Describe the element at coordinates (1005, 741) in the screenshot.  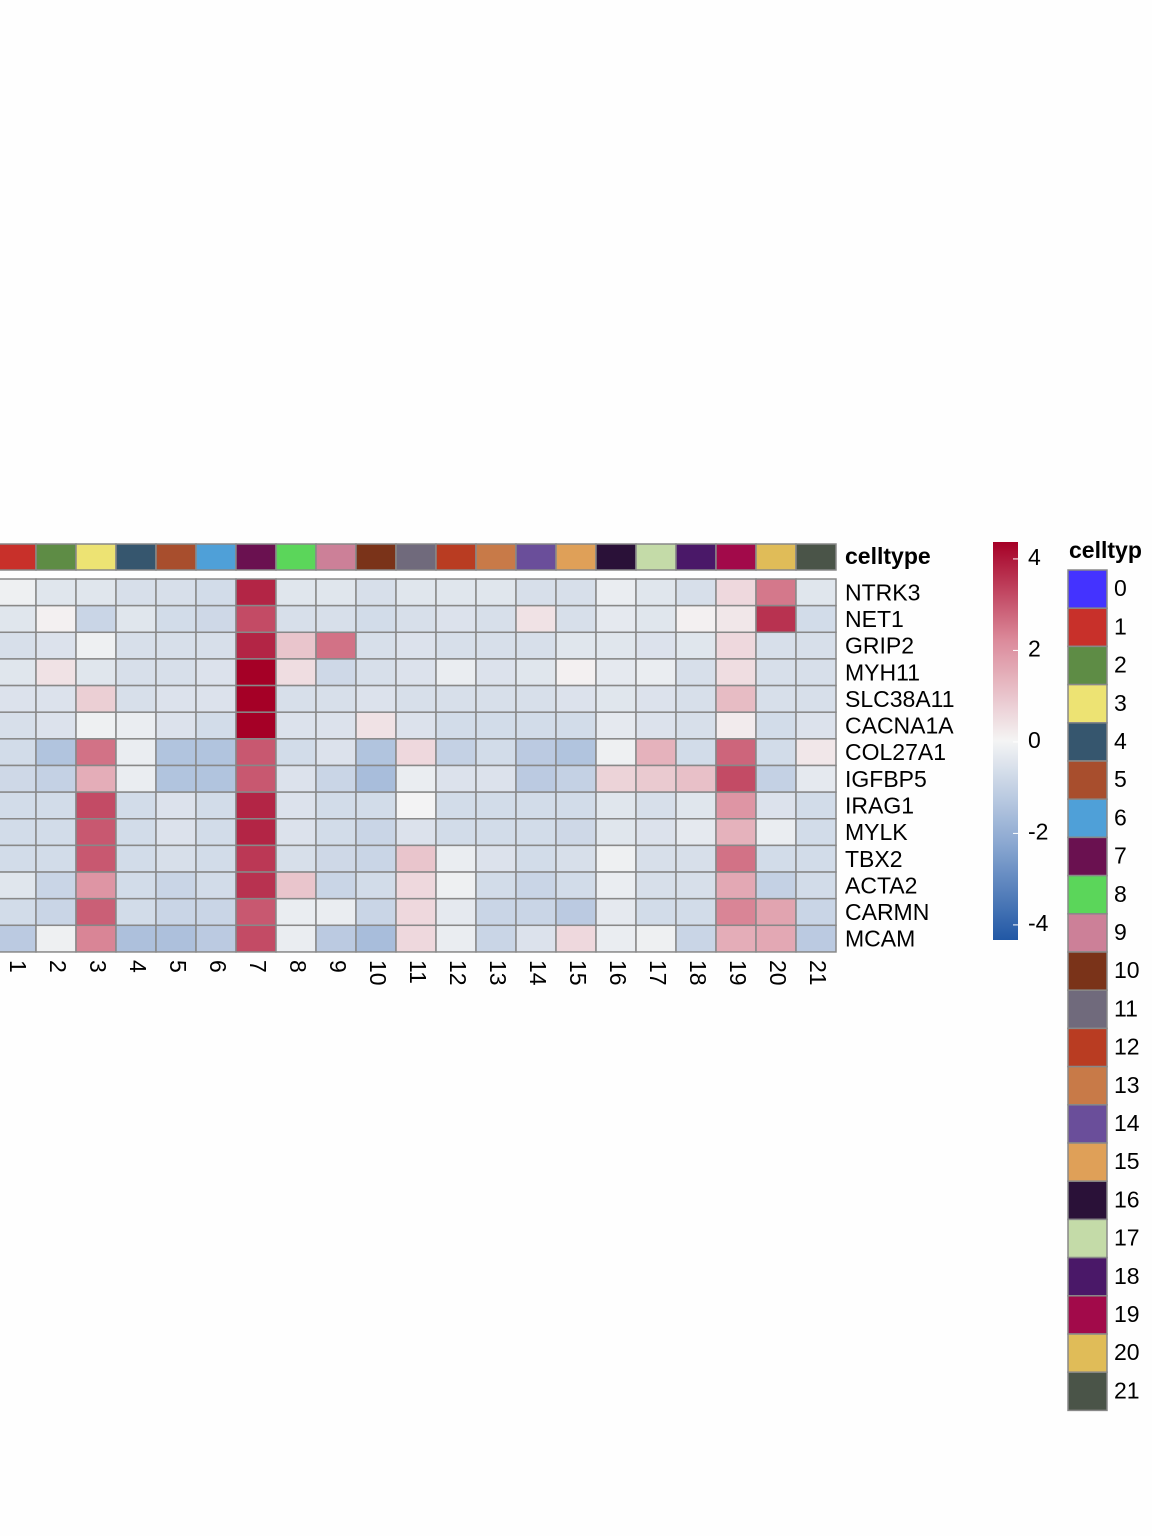
I see `colorbar` at that location.